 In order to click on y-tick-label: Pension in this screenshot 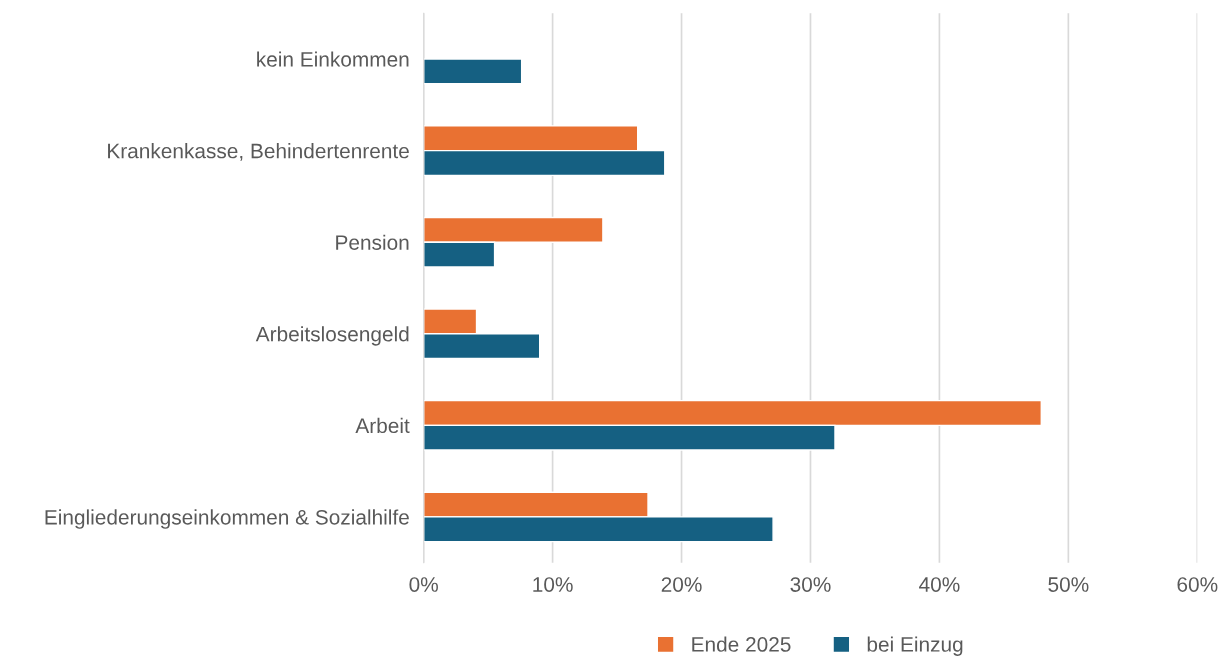, I will do `click(372, 242)`.